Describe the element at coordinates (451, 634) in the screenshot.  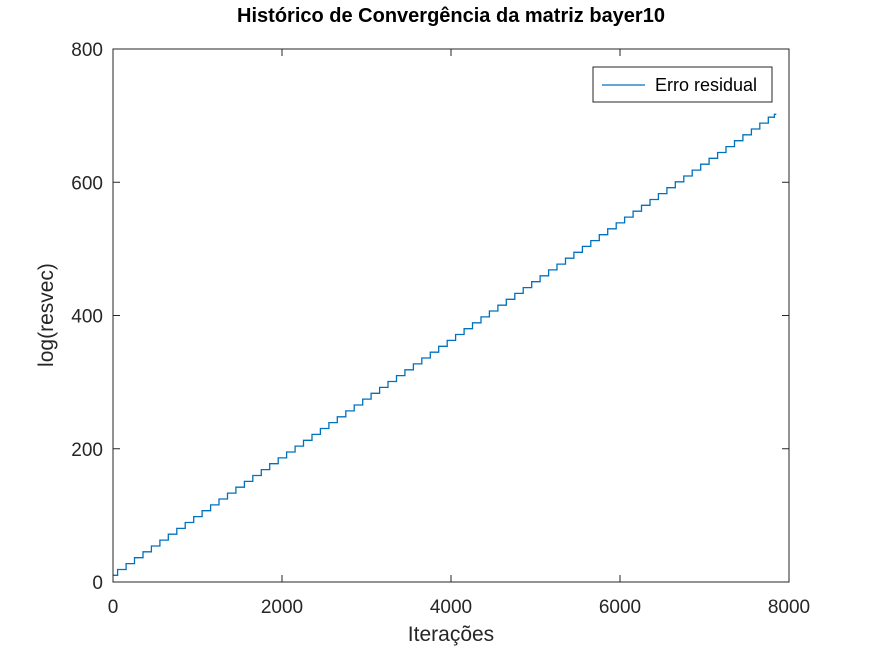
I see `x-axis-label: Iterações` at that location.